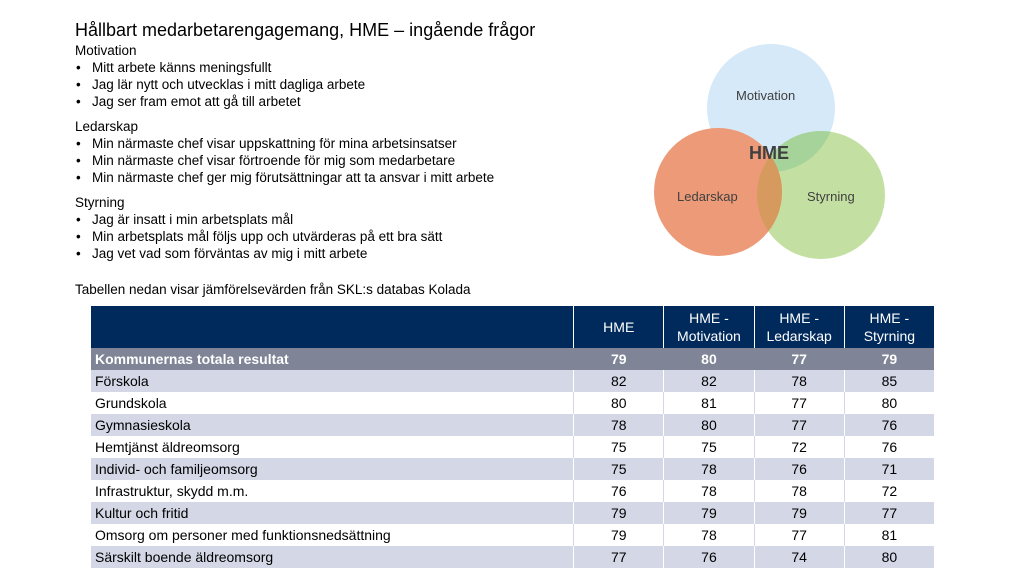  Describe the element at coordinates (332, 425) in the screenshot. I see `row-label: Gymnasieskola` at that location.